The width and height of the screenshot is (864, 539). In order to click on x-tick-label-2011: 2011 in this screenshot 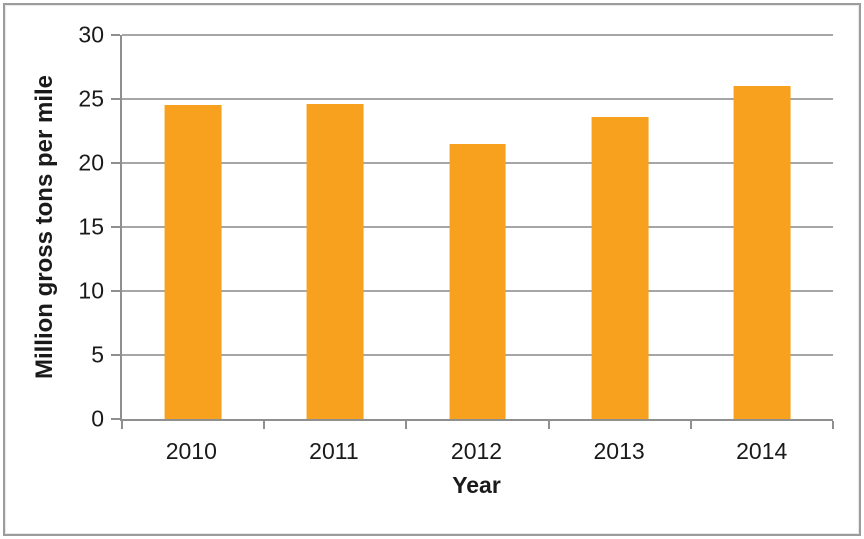, I will do `click(334, 451)`.